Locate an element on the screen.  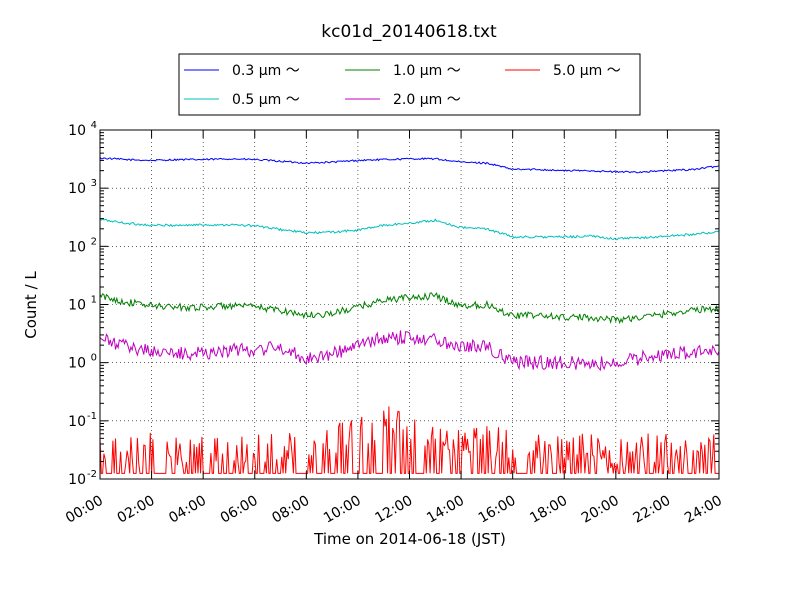
x-tick-label: 24:00 is located at coordinates (703, 510).